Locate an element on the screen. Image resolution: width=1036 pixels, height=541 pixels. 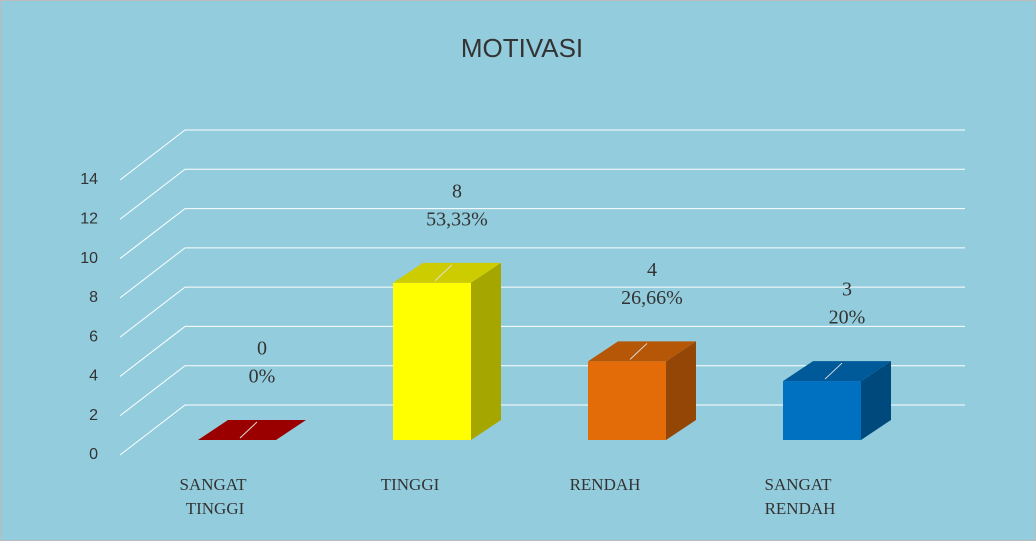
x-tick-label: RENDAH is located at coordinates (605, 484).